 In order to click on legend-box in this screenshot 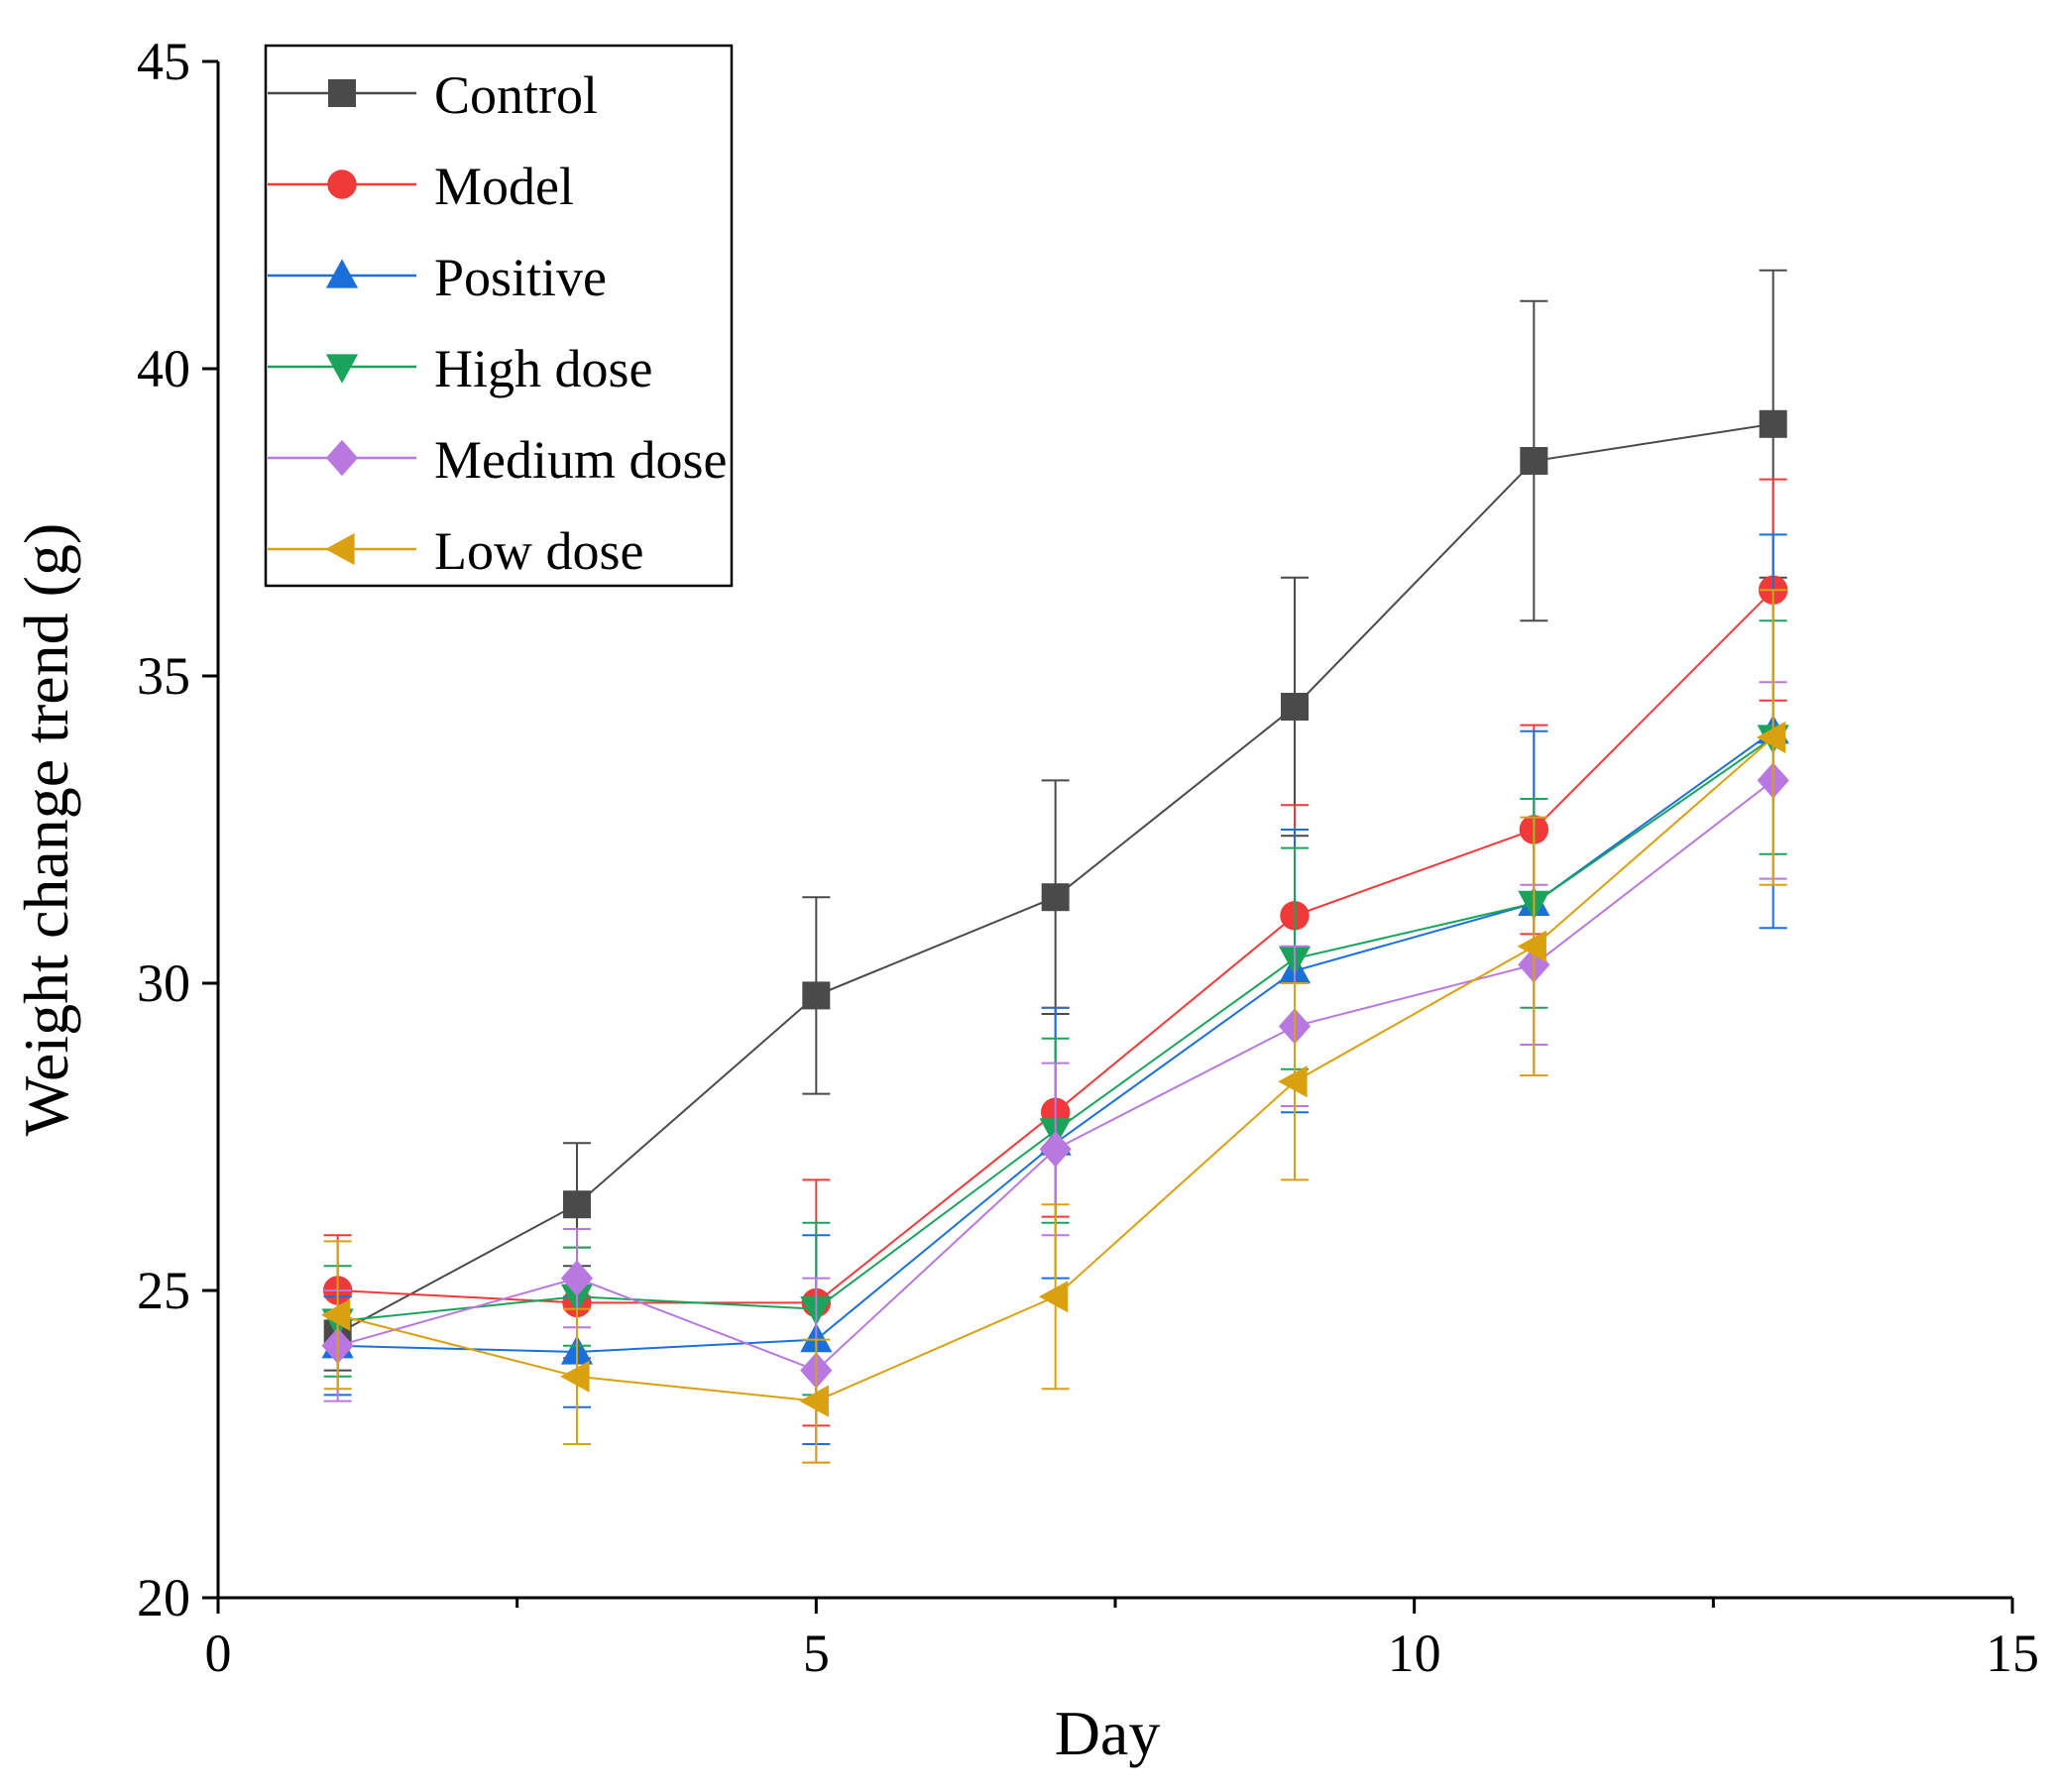, I will do `click(499, 316)`.